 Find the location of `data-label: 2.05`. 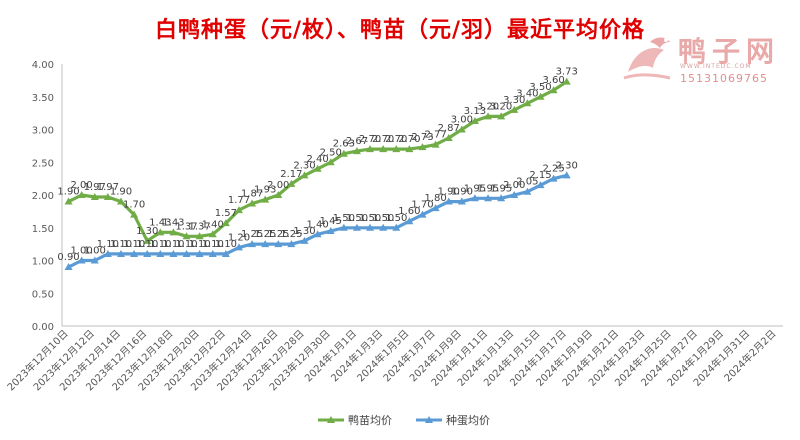

data-label: 2.05 is located at coordinates (527, 182).